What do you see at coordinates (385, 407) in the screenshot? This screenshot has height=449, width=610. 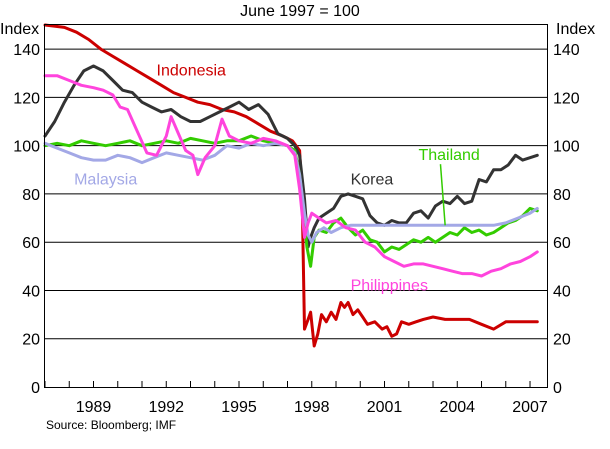 I see `x-tick-2001: 2001` at bounding box center [385, 407].